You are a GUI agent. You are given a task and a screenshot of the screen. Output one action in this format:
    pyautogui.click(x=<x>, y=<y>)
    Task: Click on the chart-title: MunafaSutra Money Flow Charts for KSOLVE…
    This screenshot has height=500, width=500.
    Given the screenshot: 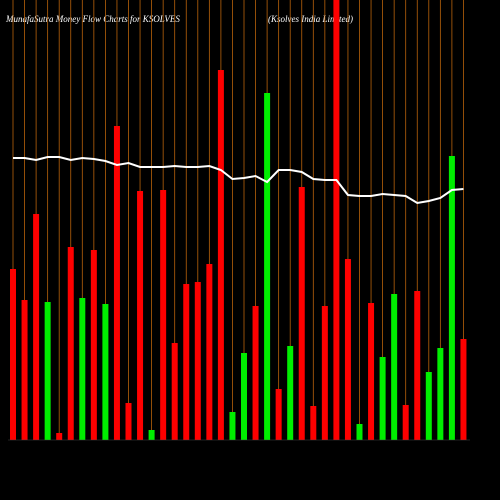 What is the action you would take?
    pyautogui.click(x=92, y=19)
    